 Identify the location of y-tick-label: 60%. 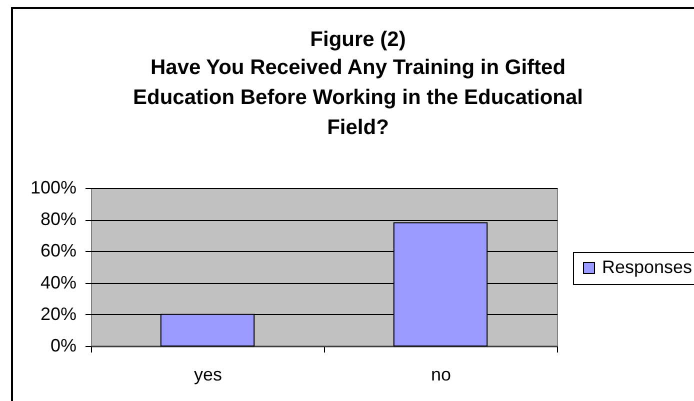
(58, 250).